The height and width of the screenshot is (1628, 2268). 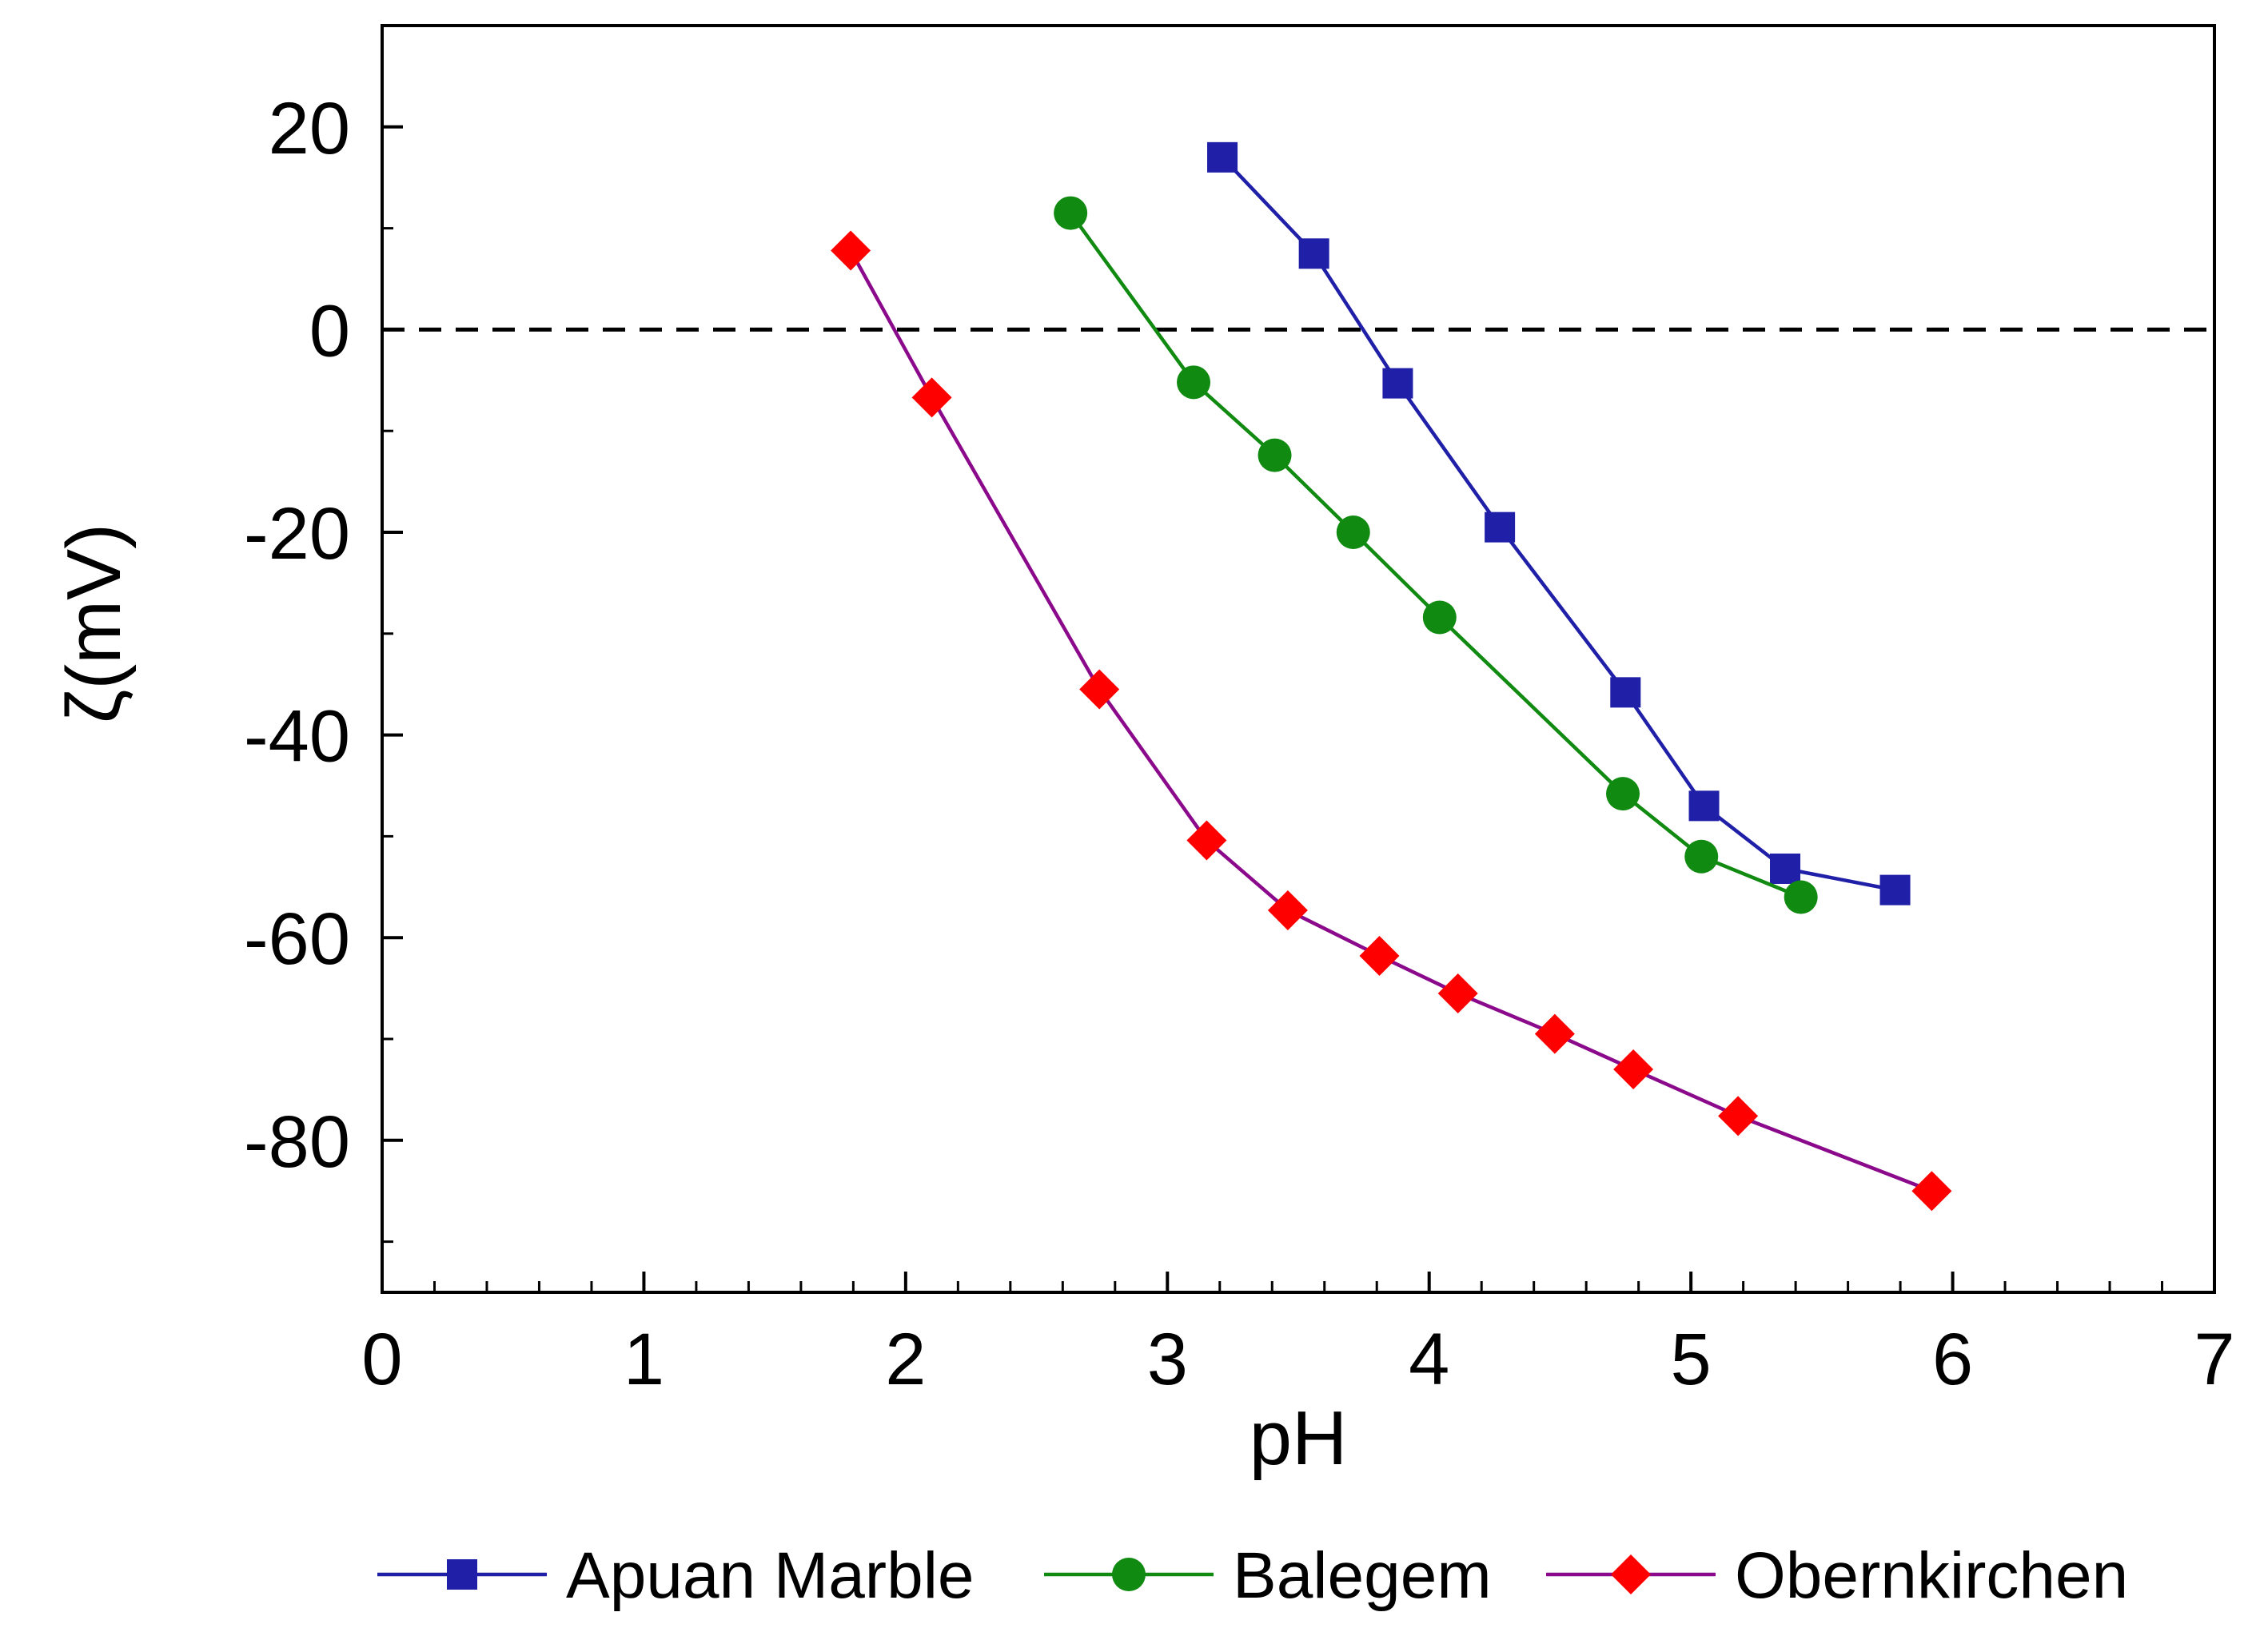 I want to click on y-tick-label: -80, so click(x=297, y=1142).